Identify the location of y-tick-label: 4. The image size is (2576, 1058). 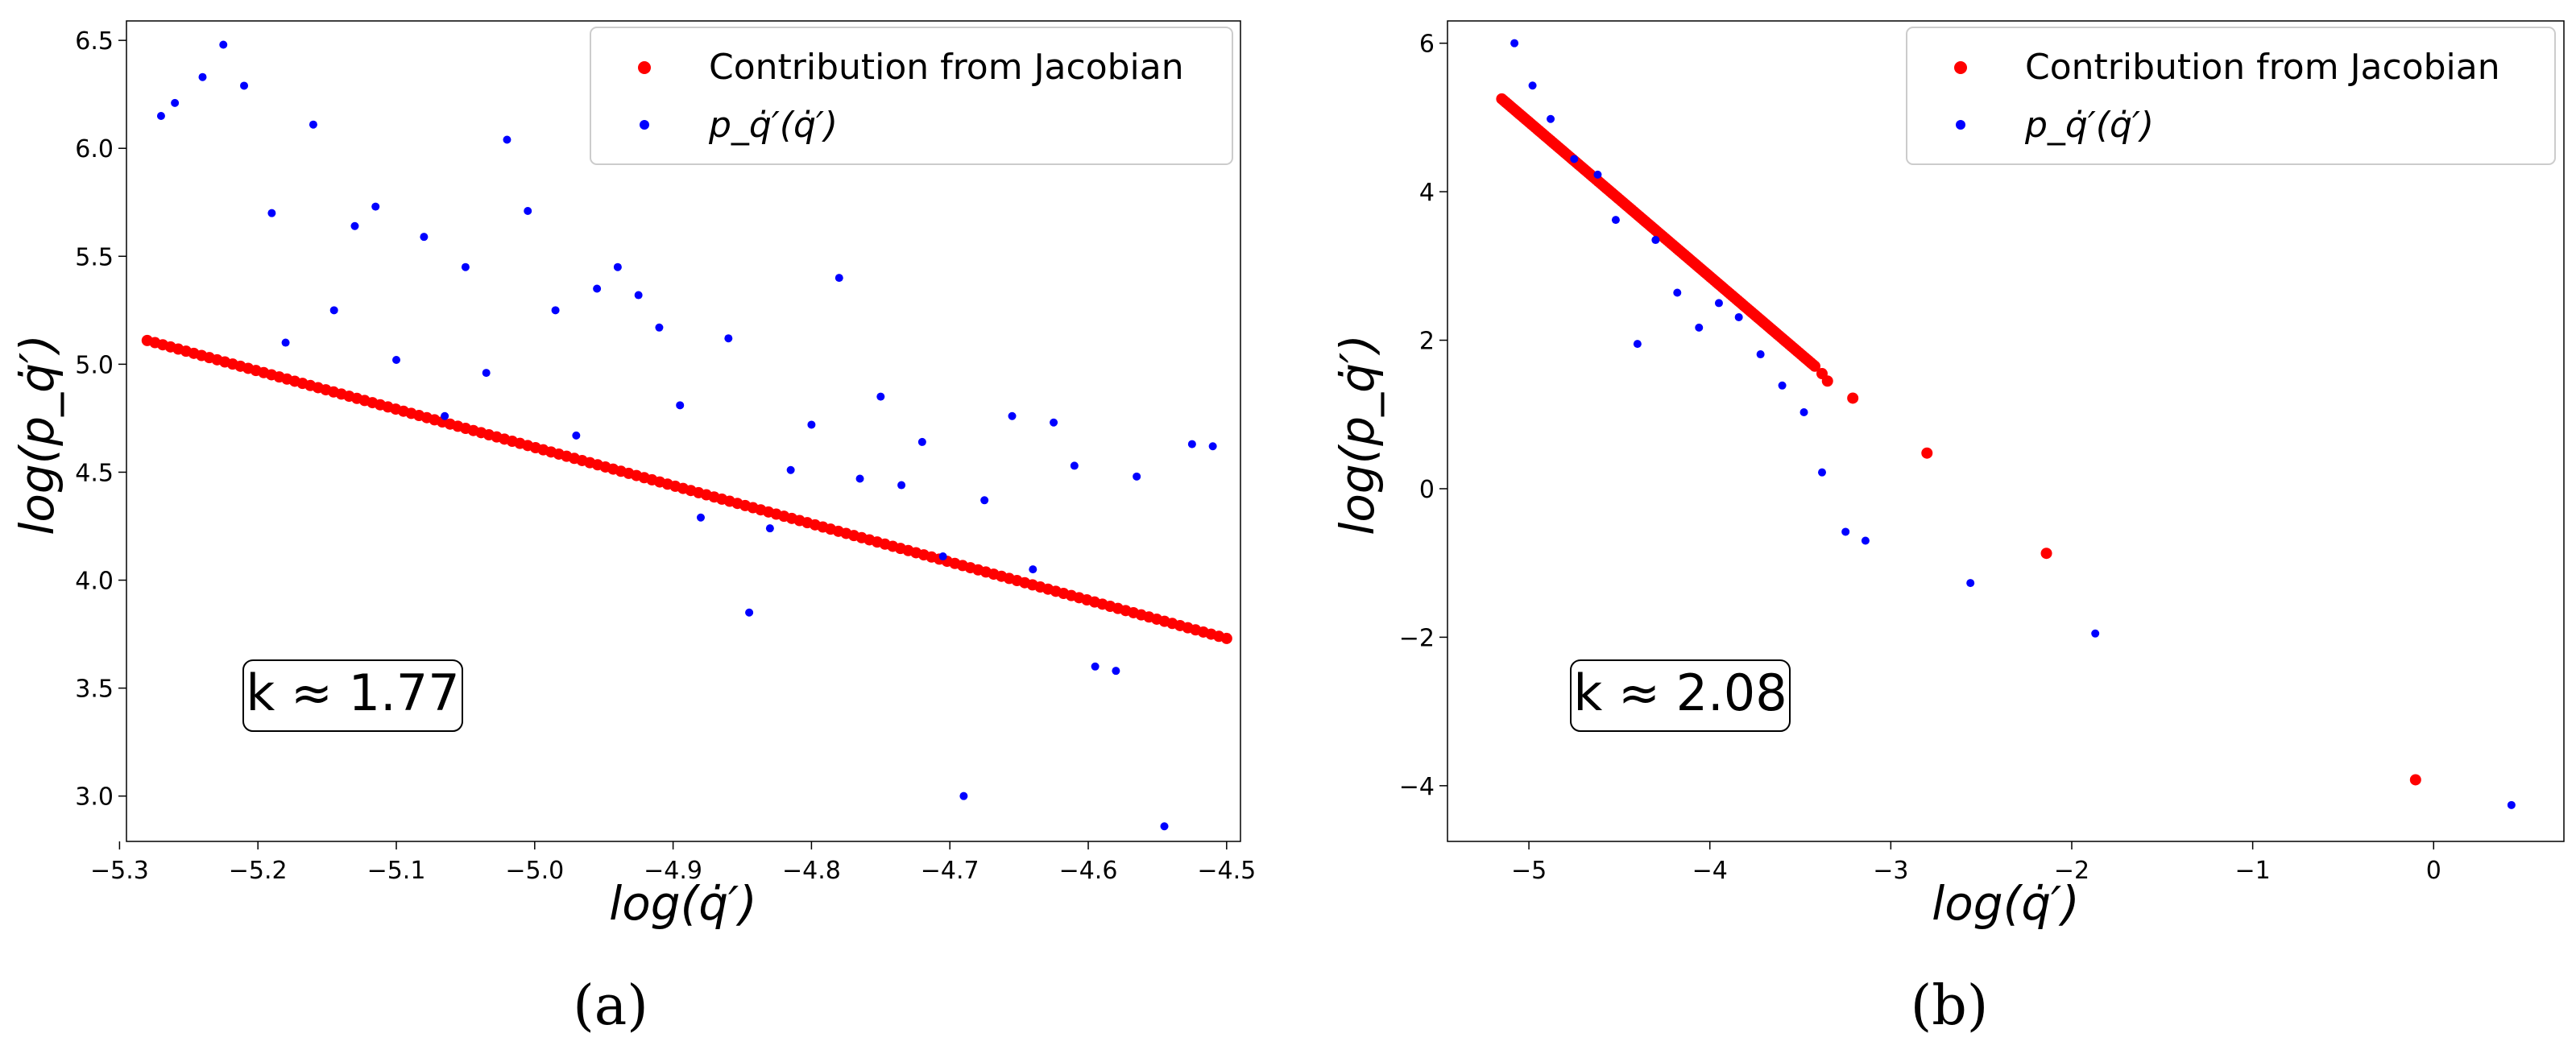
(1427, 193).